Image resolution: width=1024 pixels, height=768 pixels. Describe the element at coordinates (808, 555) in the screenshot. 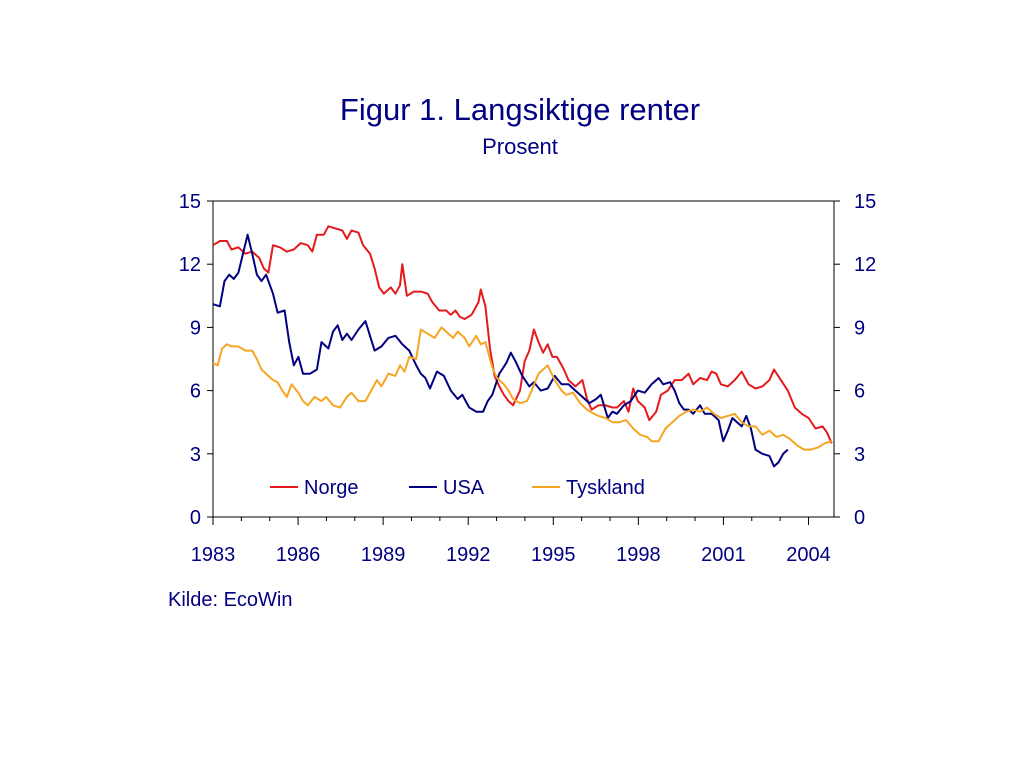

I see `x-tick-label: 2004` at that location.